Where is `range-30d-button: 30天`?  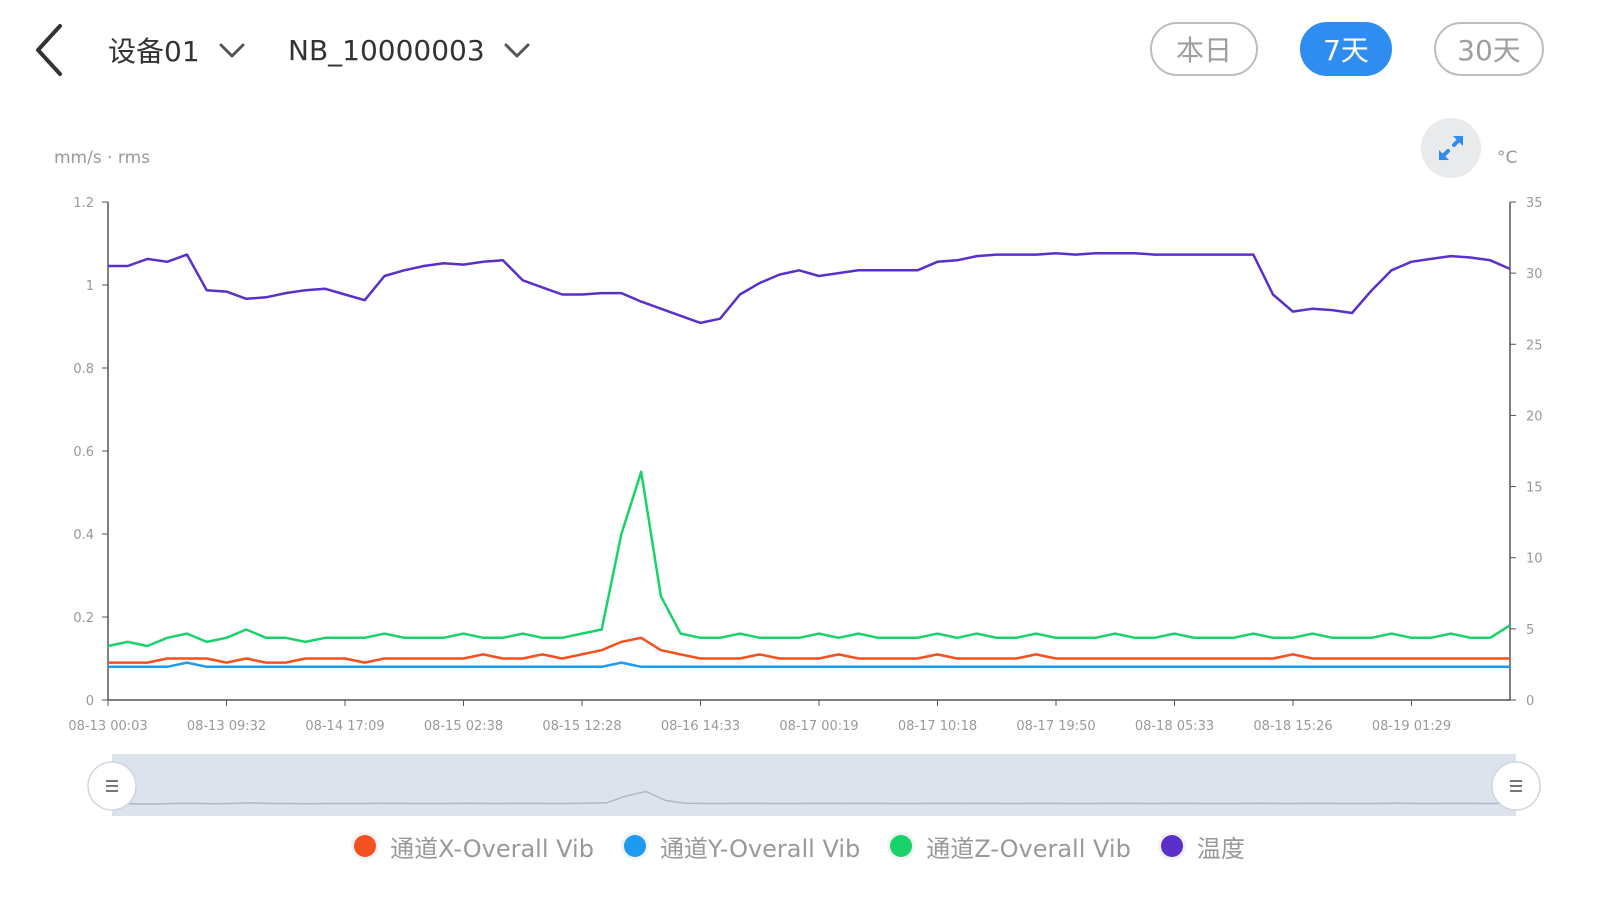 range-30d-button: 30天 is located at coordinates (1489, 49).